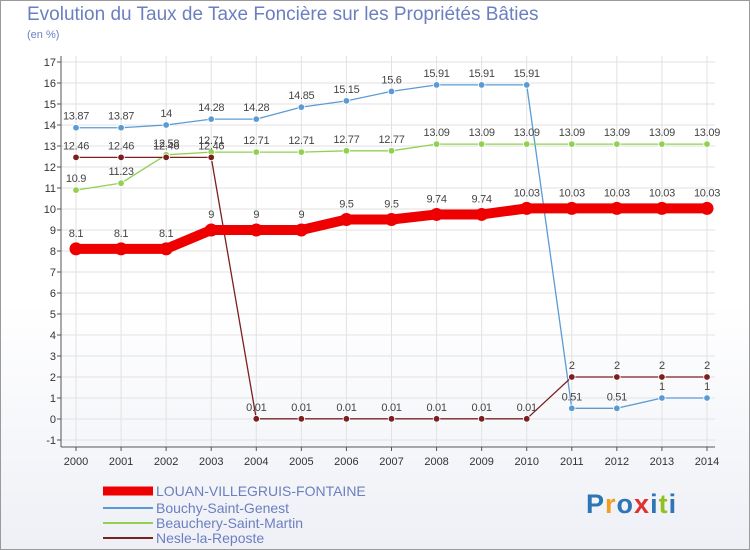  Describe the element at coordinates (346, 462) in the screenshot. I see `x-tick-label: 2006` at that location.